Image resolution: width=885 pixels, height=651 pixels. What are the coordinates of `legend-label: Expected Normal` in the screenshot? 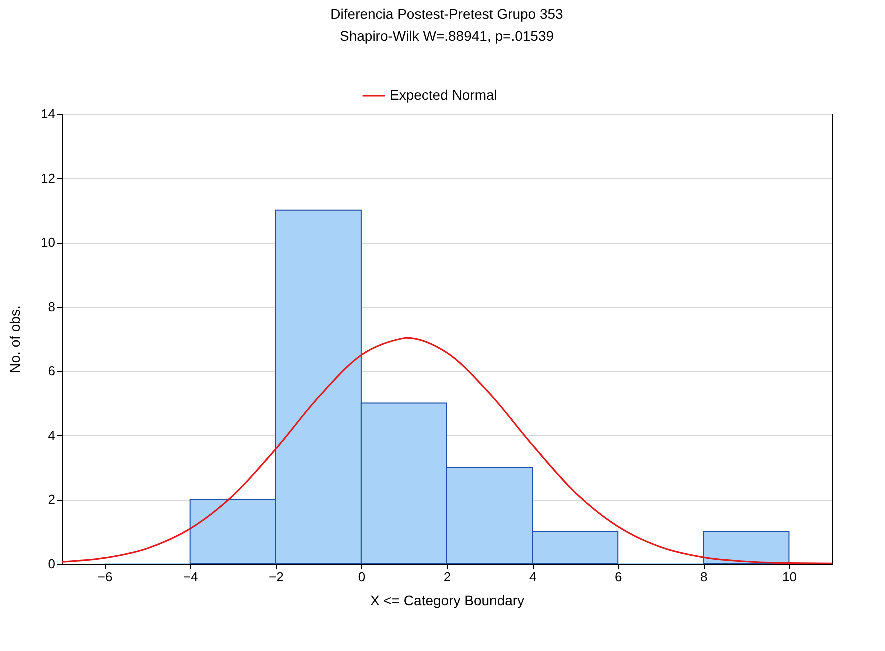 It's located at (444, 95).